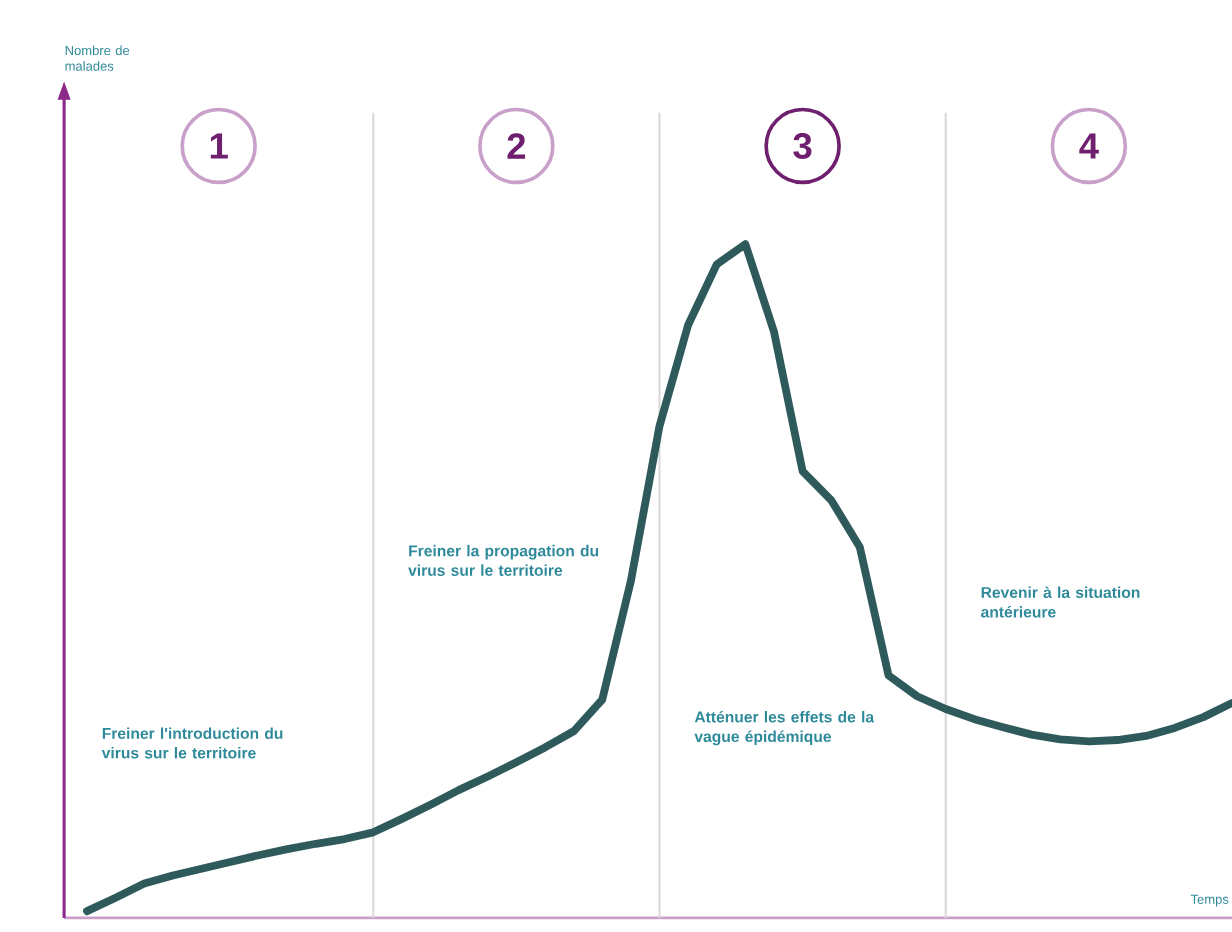 The width and height of the screenshot is (1232, 932). I want to click on text: 2, so click(516, 146).